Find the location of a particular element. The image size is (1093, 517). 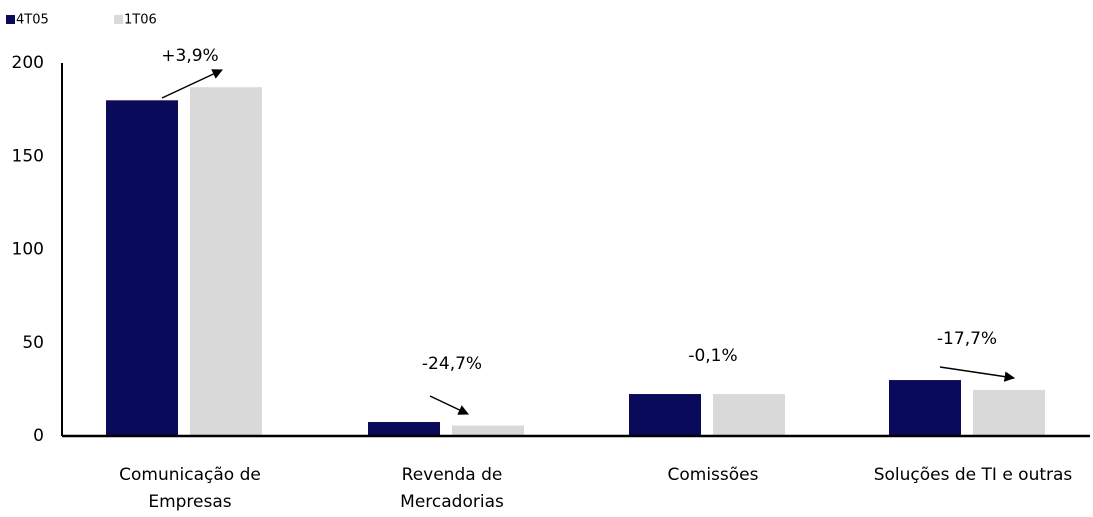

x-tick-label: Soluções de TI e outras is located at coordinates (973, 475).